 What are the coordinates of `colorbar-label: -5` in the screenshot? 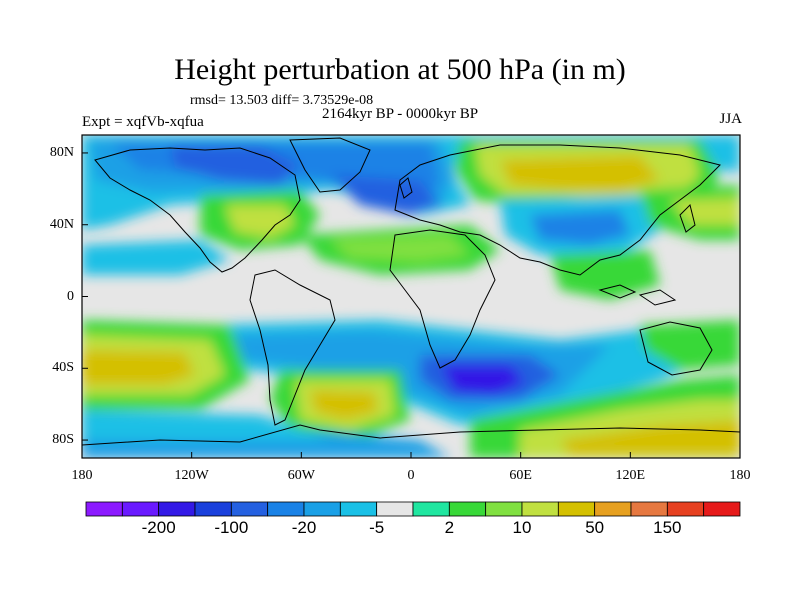 It's located at (377, 527).